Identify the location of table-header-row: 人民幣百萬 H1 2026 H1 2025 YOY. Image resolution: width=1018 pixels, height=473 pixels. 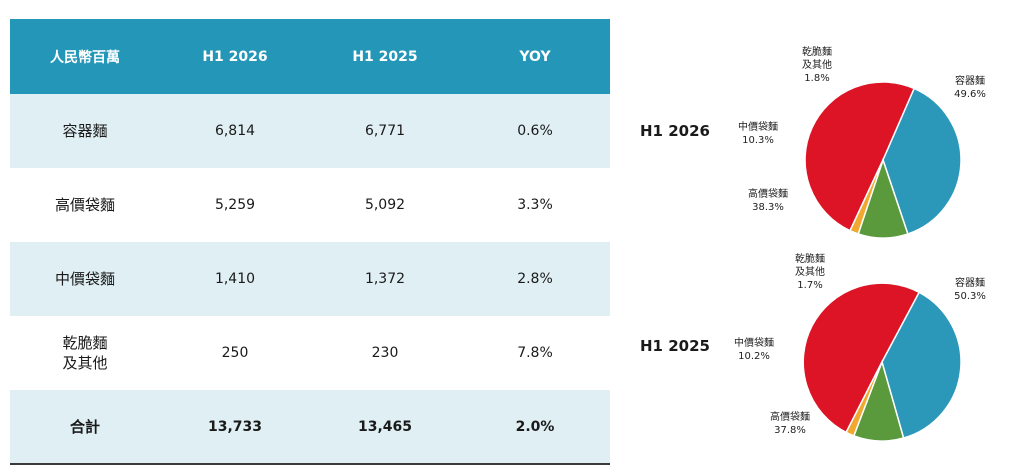
(310, 56).